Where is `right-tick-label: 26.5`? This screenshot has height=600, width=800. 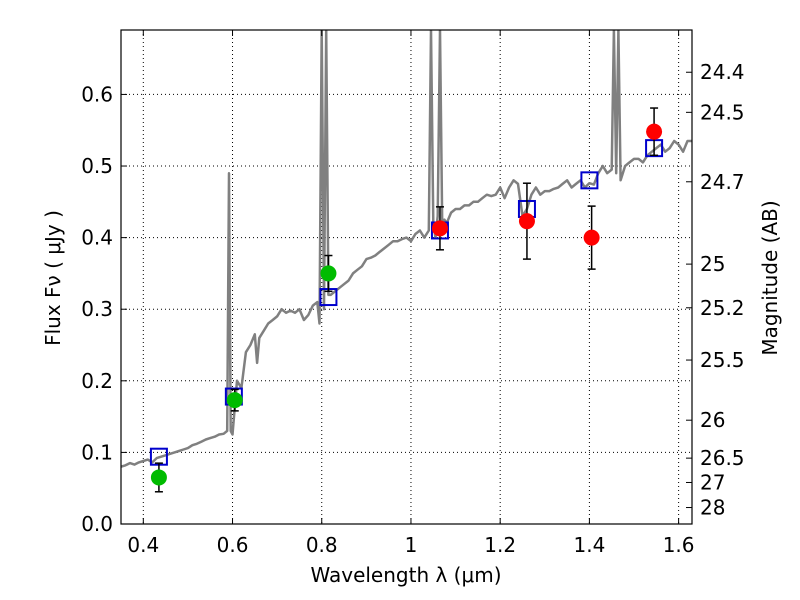 right-tick-label: 26.5 is located at coordinates (722, 458).